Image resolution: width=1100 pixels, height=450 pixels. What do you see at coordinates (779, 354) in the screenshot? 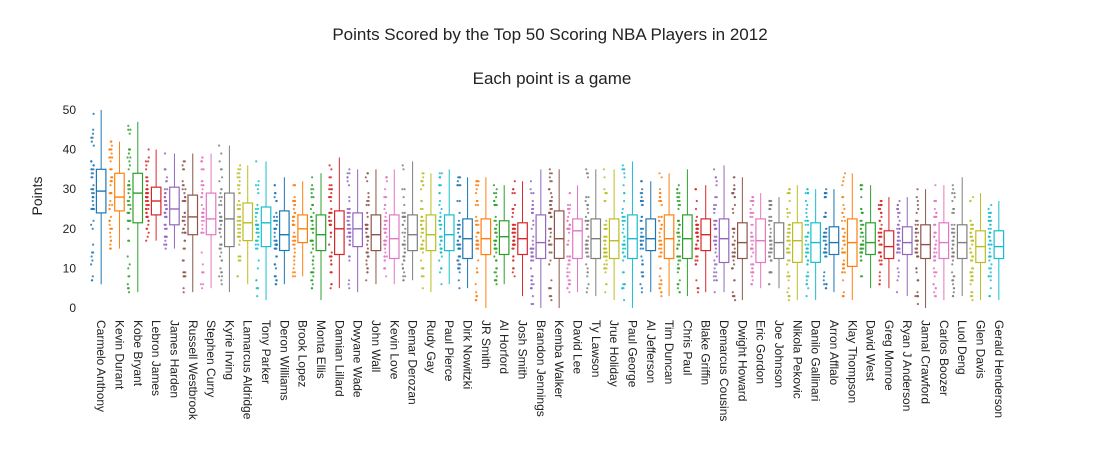
I see `category-label: Joe Johnson` at bounding box center [779, 354].